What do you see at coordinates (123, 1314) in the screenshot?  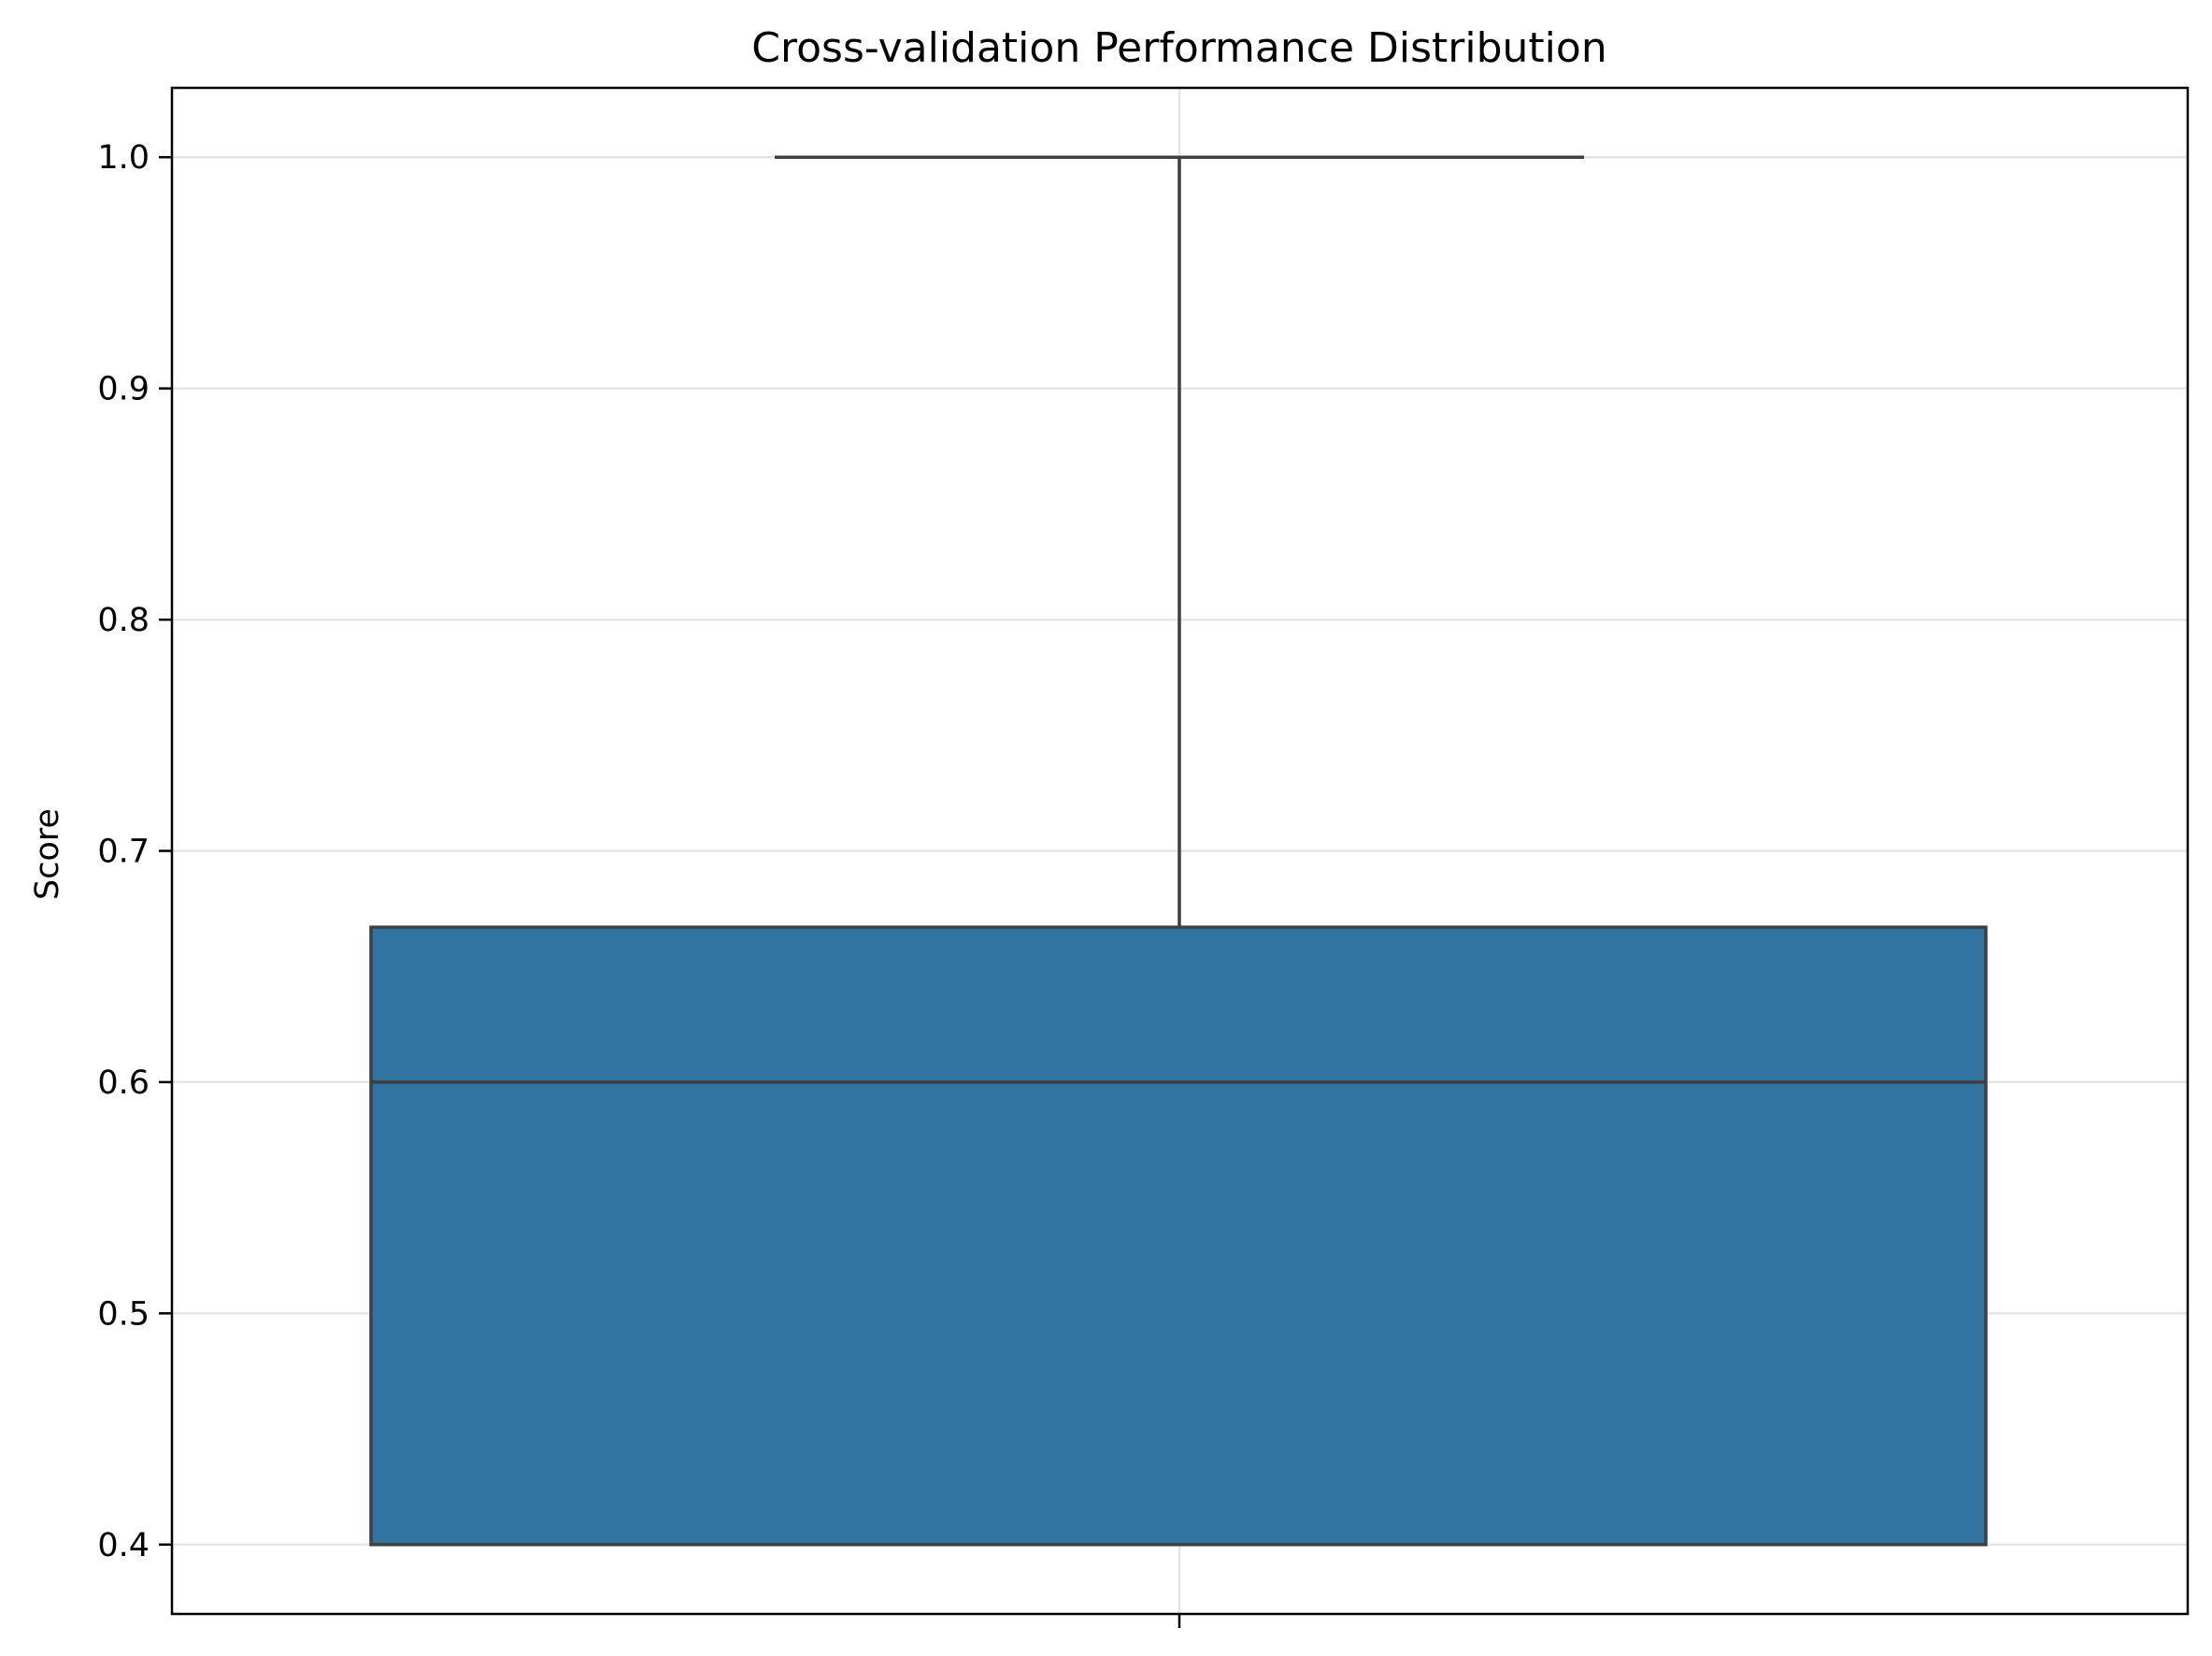 I see `y-tick-label: 0.5` at bounding box center [123, 1314].